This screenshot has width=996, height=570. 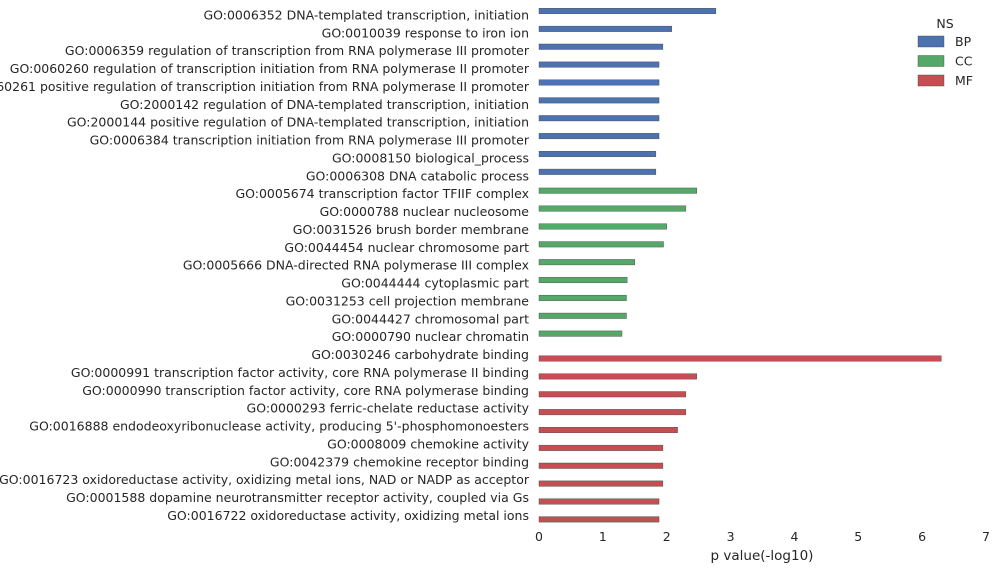 I want to click on legend-label: MF, so click(x=964, y=80).